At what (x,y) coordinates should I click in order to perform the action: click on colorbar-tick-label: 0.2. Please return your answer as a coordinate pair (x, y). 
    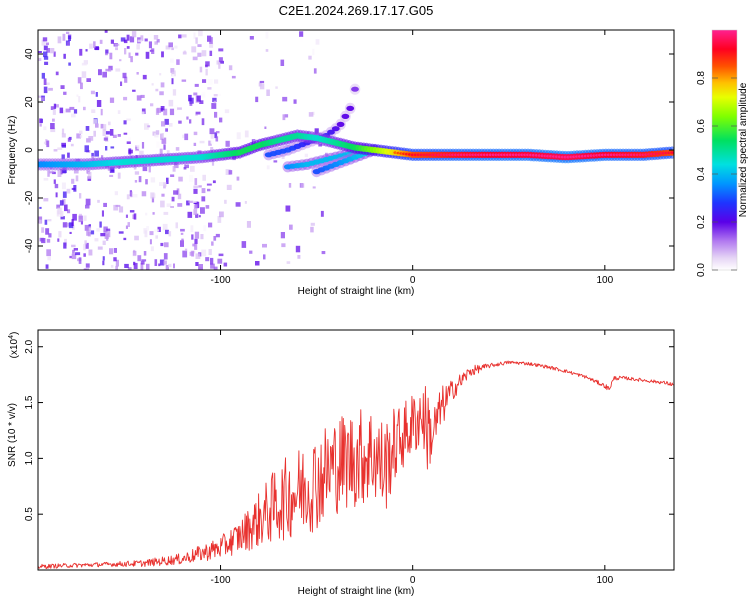
    Looking at the image, I should click on (701, 222).